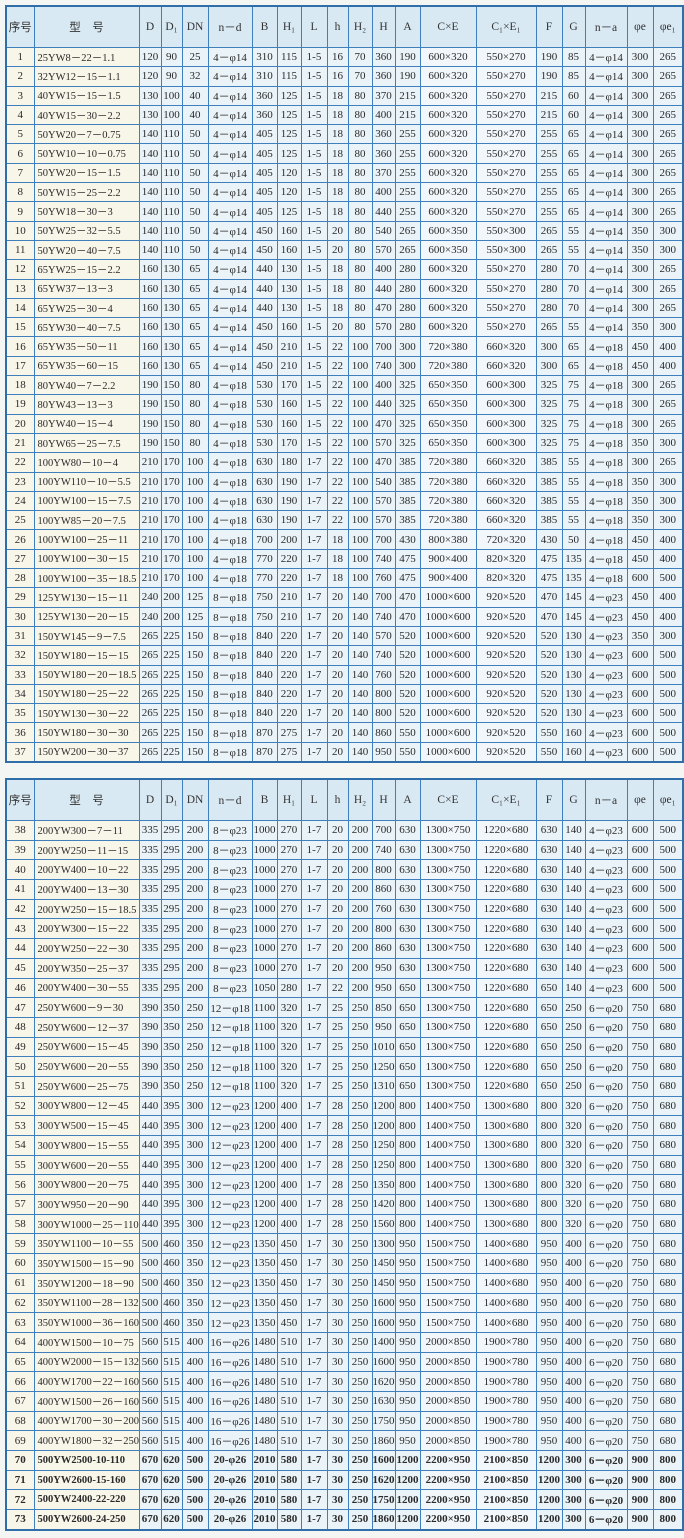 The height and width of the screenshot is (1538, 684). Describe the element at coordinates (289, 752) in the screenshot. I see `cell-h1: 275` at that location.